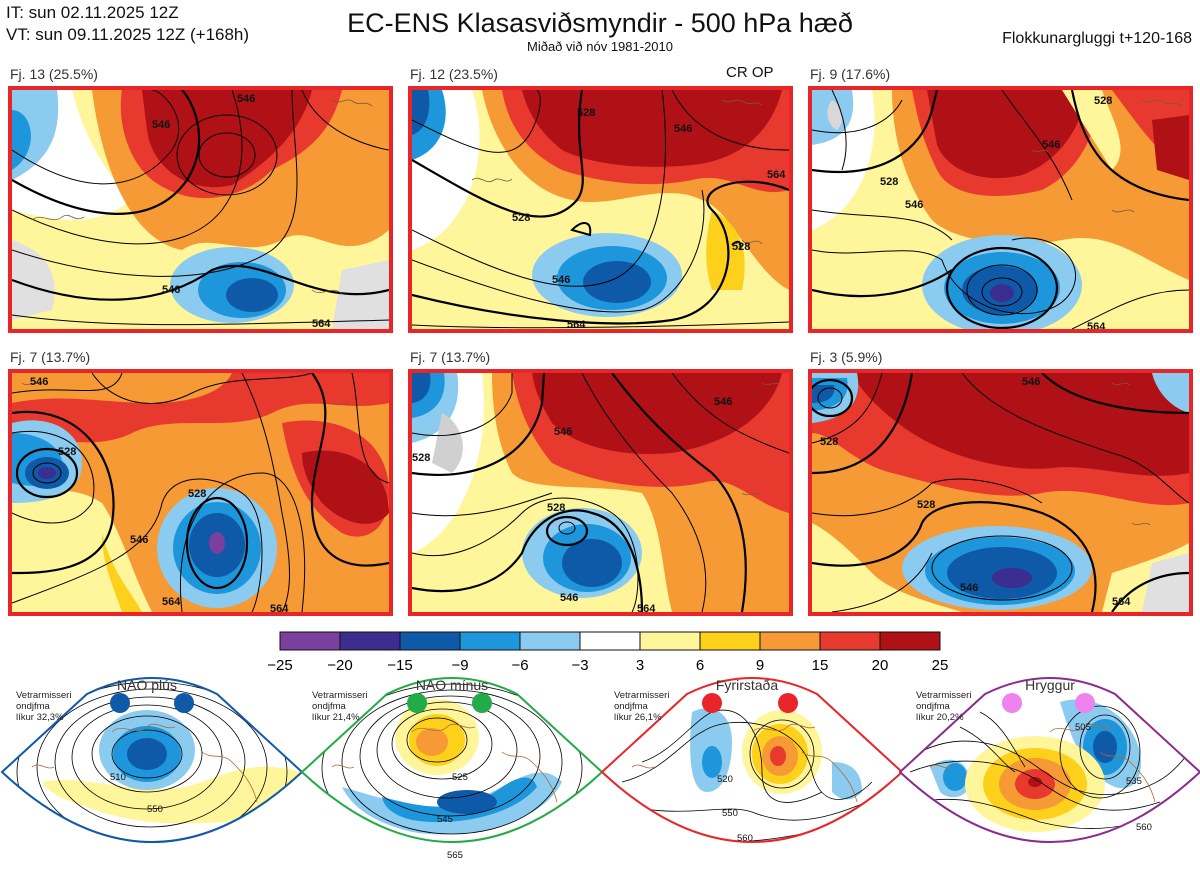 This screenshot has width=1200, height=871. What do you see at coordinates (1097, 38) in the screenshot?
I see `window-label: Flokkunargluggi t+120-168` at bounding box center [1097, 38].